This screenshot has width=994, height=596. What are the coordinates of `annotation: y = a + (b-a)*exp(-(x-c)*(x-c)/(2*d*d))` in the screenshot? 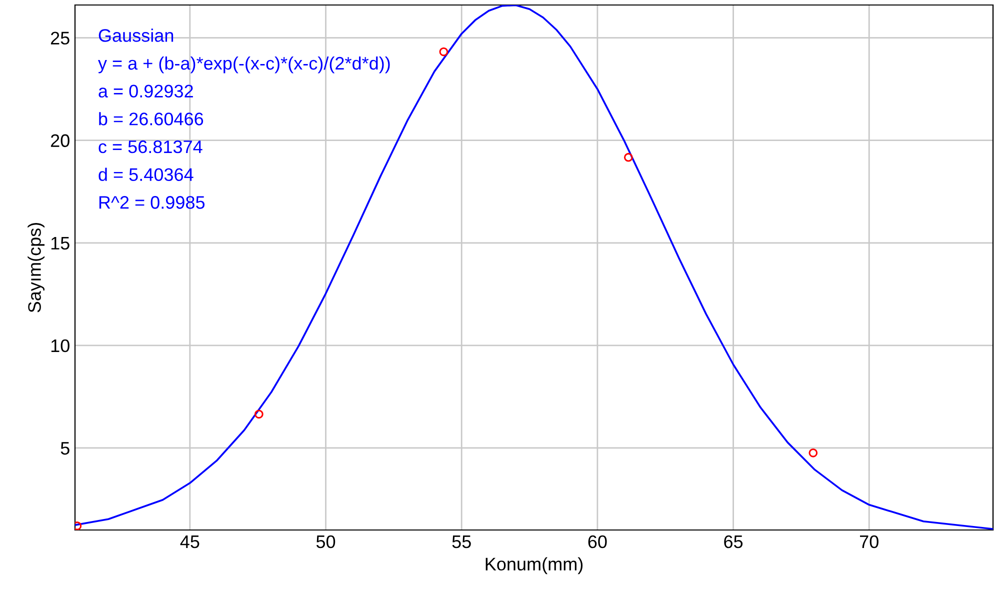 It's located at (244, 65).